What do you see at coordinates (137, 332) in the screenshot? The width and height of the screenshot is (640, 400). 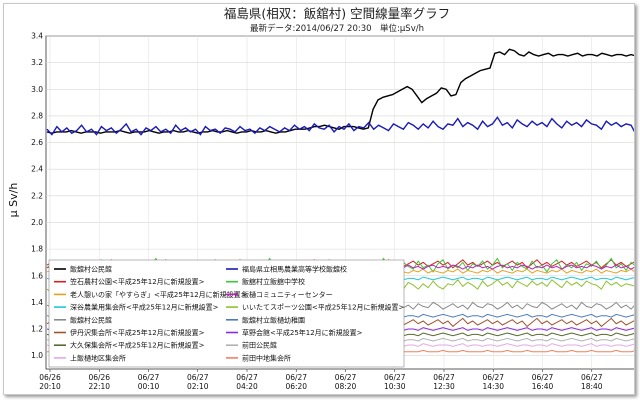 I see `legend-label: 伊丹沢集会所<平成25年12月に新規設置>` at bounding box center [137, 332].